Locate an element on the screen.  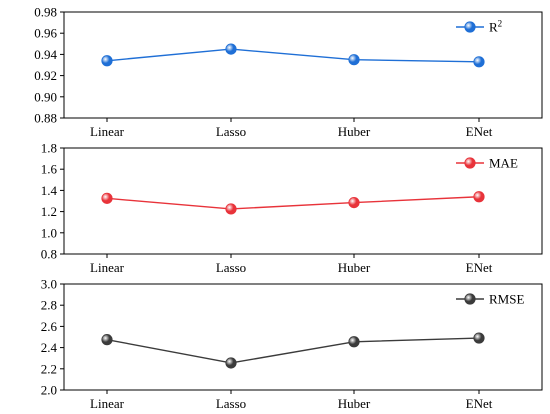
legend-superscript: 2 is located at coordinates (500, 24).